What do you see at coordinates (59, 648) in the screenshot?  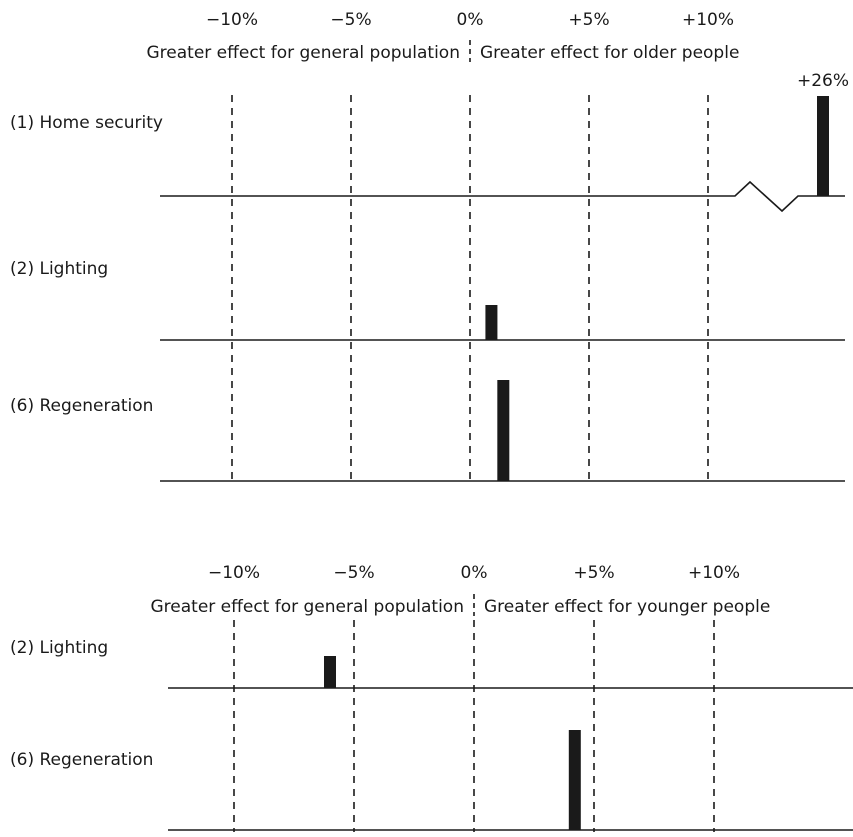 I see `panel2-row-label: (2) Lighting` at bounding box center [59, 648].